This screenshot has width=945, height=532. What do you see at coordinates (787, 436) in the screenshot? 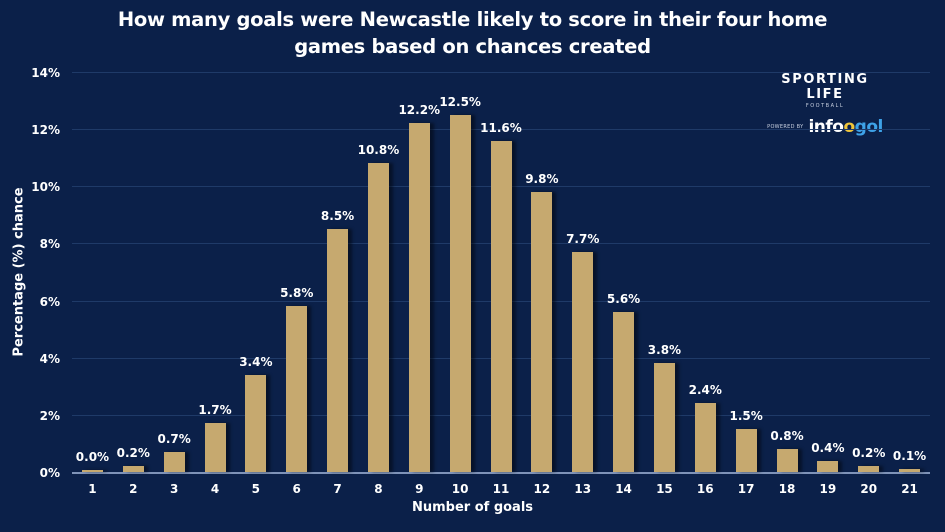
I see `bar-value-label: 0.8%` at bounding box center [787, 436].